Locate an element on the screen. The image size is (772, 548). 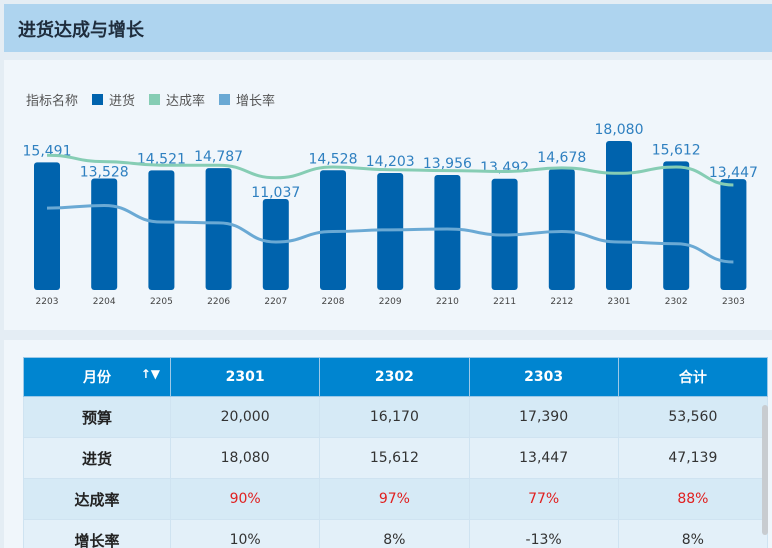
x-tick-label: 2208 is located at coordinates (333, 302).